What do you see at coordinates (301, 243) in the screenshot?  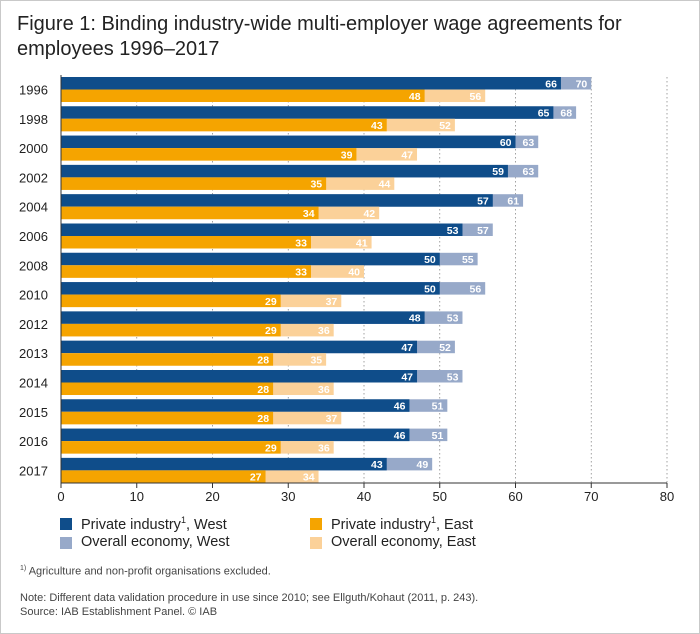 I see `label-private-east-2006: 33` at bounding box center [301, 243].